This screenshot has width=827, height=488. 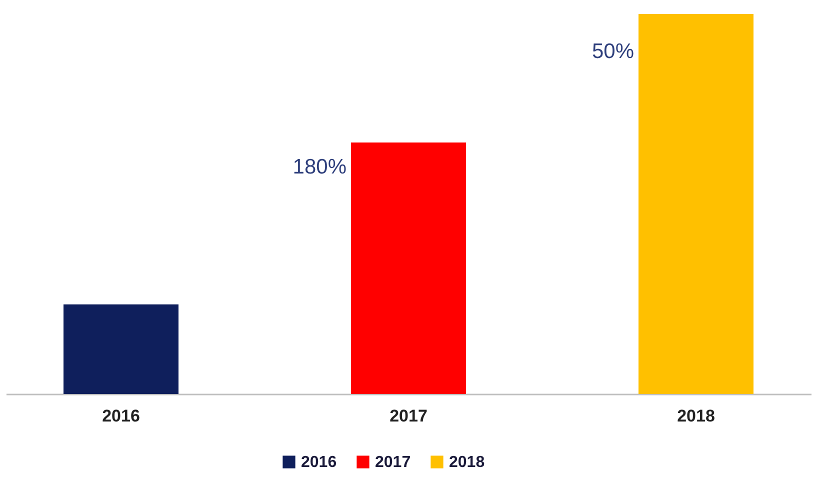 I want to click on x-tick-label: 2018, so click(x=696, y=416).